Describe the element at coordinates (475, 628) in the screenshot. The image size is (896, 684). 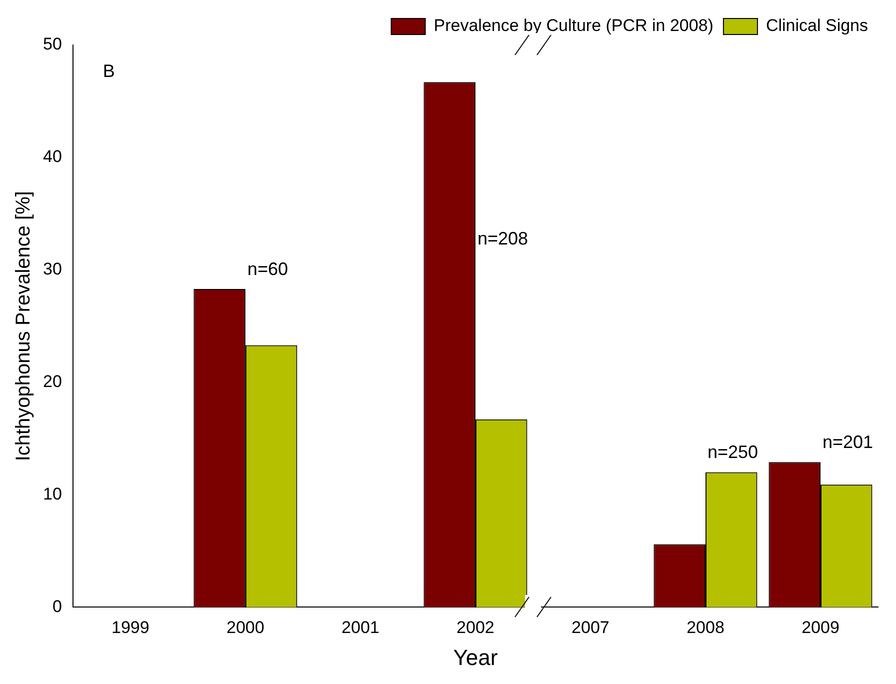
I see `x-tick-label: 2002` at that location.